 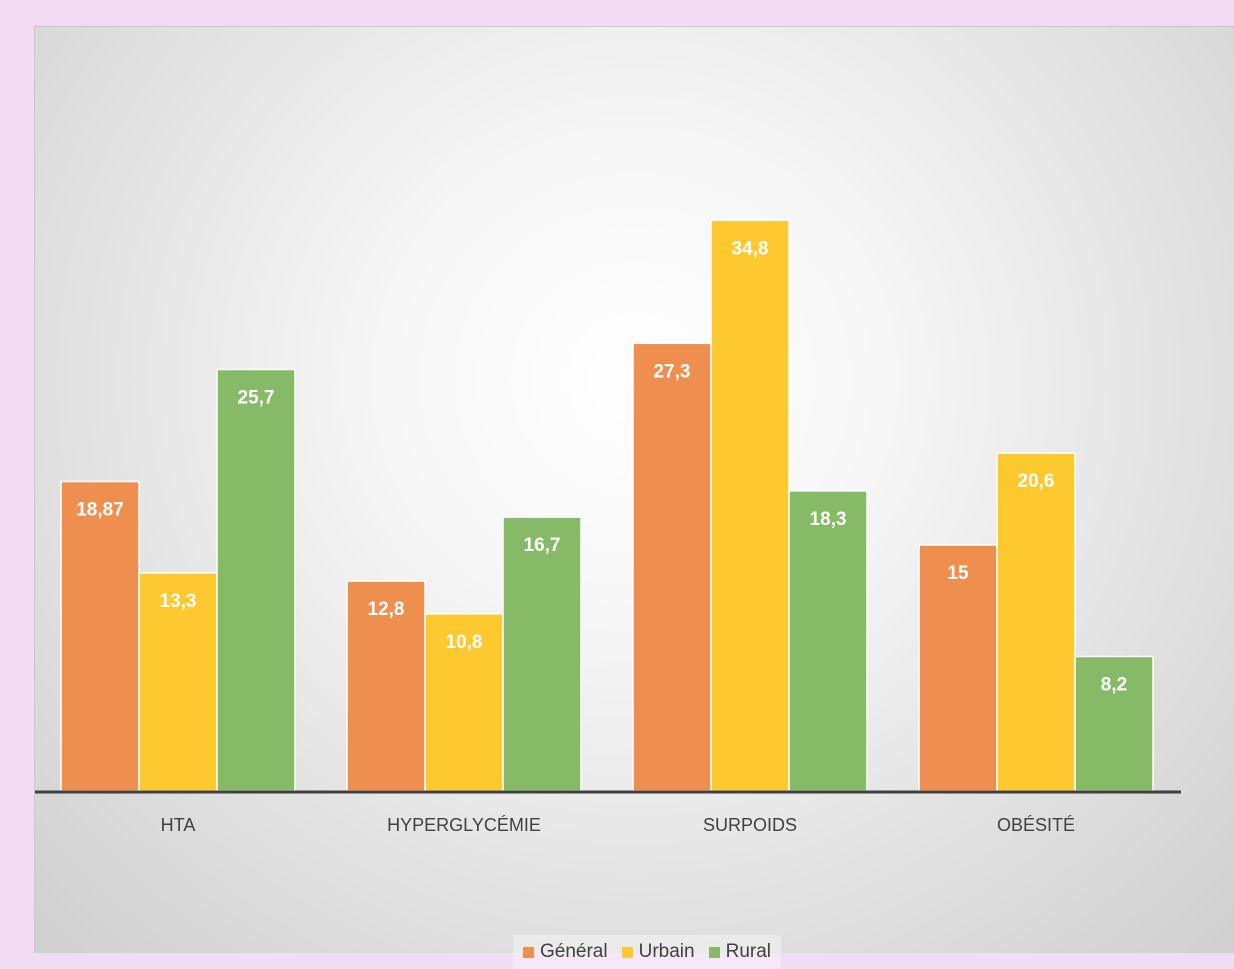 What do you see at coordinates (828, 641) in the screenshot?
I see `bar-rural-surpoids` at bounding box center [828, 641].